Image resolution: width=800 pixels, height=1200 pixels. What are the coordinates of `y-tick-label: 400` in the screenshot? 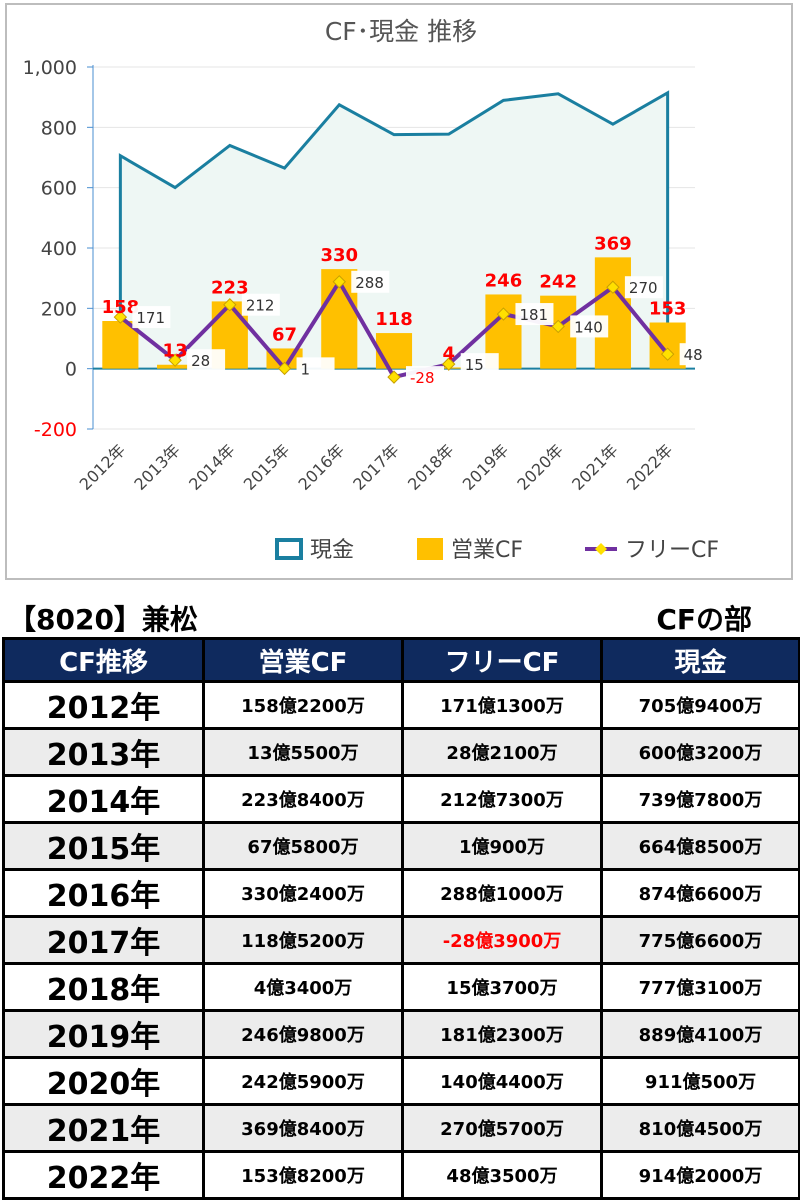 It's located at (59, 249).